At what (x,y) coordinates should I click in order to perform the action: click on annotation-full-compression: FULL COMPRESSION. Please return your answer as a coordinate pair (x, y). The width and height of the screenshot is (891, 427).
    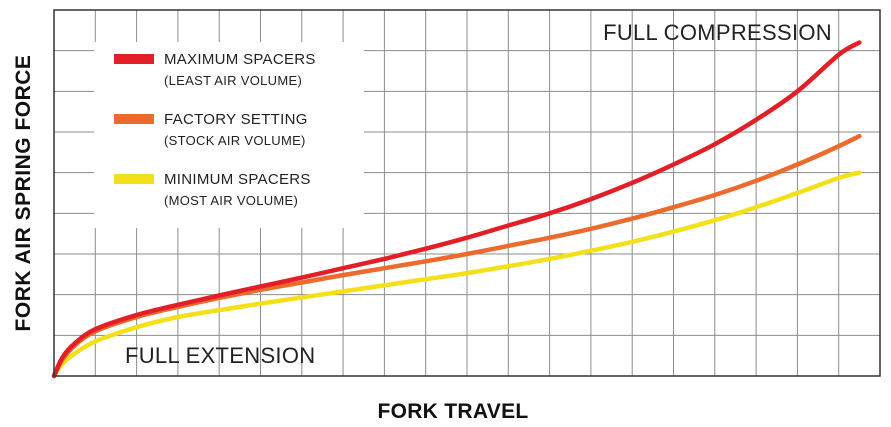
    Looking at the image, I should click on (717, 32).